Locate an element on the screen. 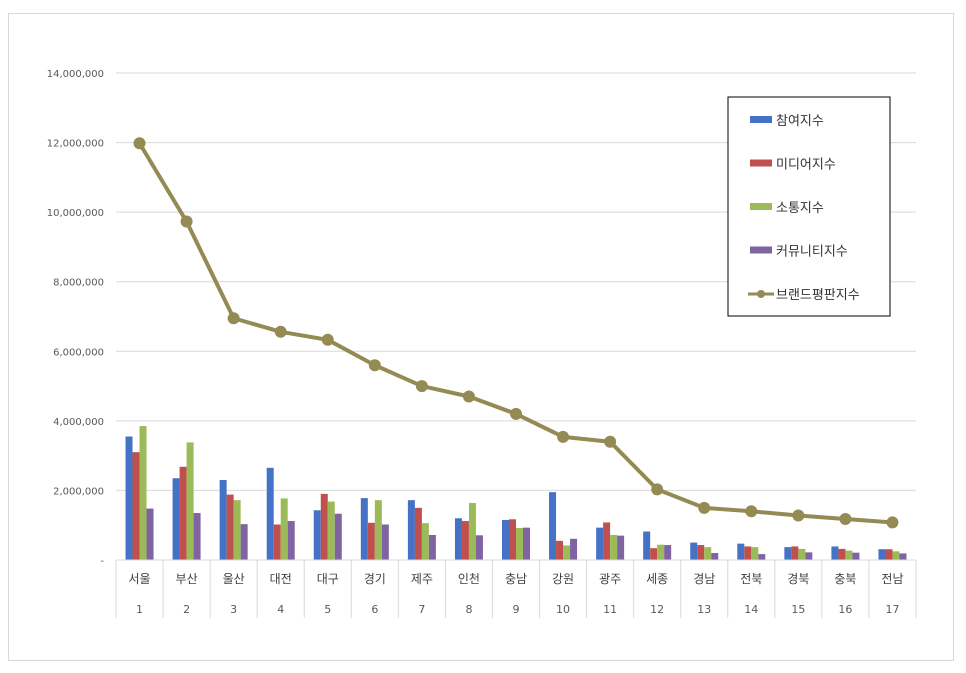 This screenshot has height=673, width=966. x-rank-label: 4 is located at coordinates (280, 609).